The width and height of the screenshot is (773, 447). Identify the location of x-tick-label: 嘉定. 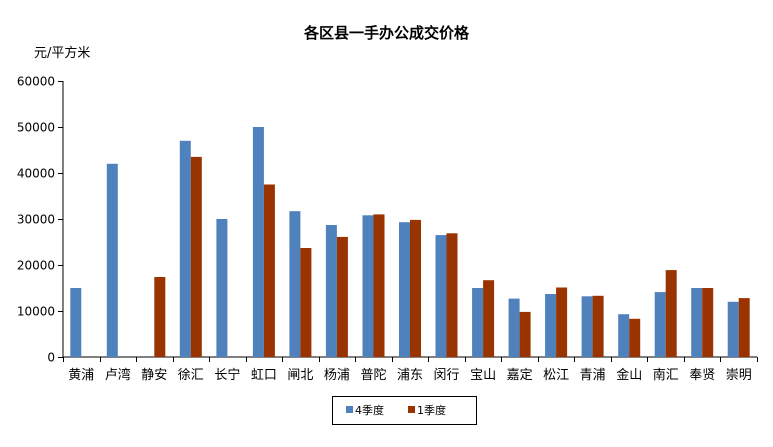
(520, 375).